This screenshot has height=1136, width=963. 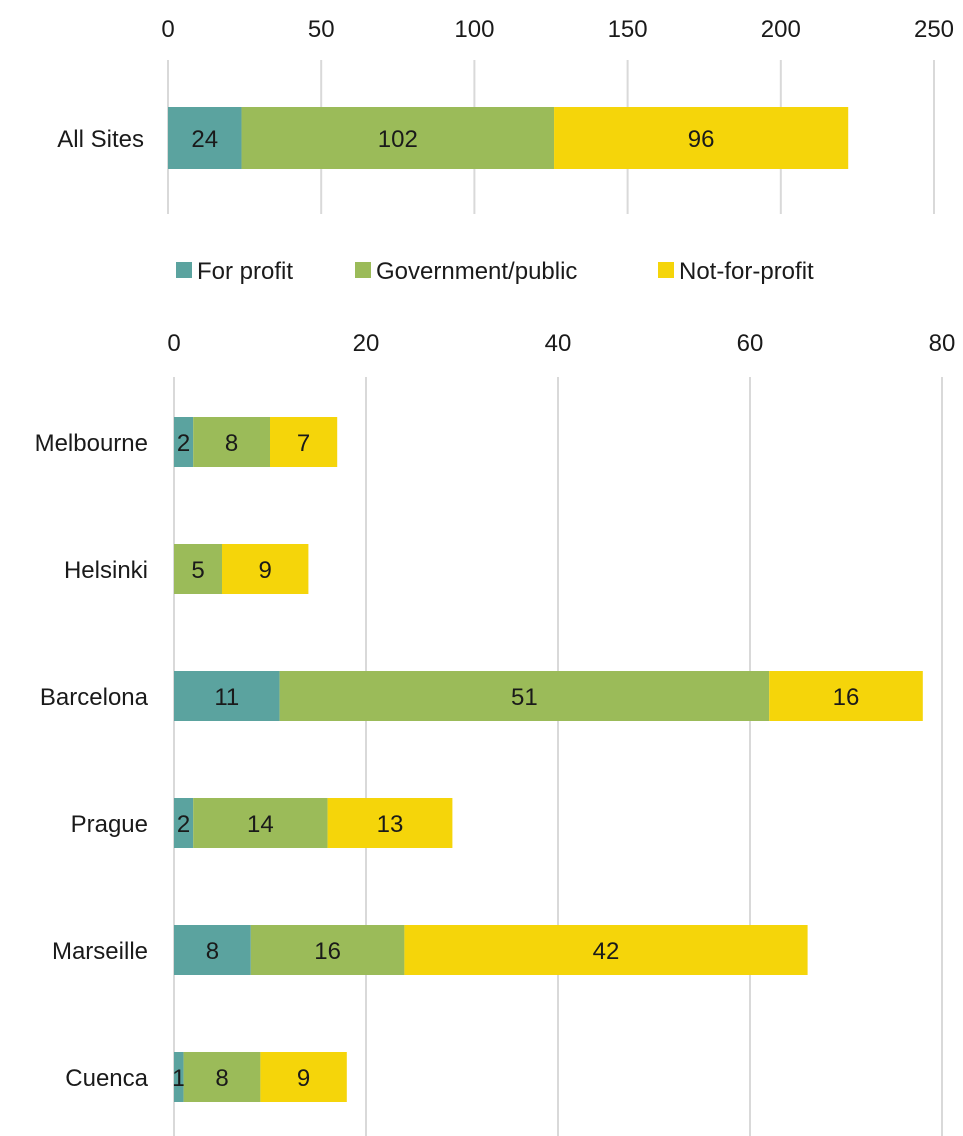 I want to click on data-label: 102, so click(x=398, y=139).